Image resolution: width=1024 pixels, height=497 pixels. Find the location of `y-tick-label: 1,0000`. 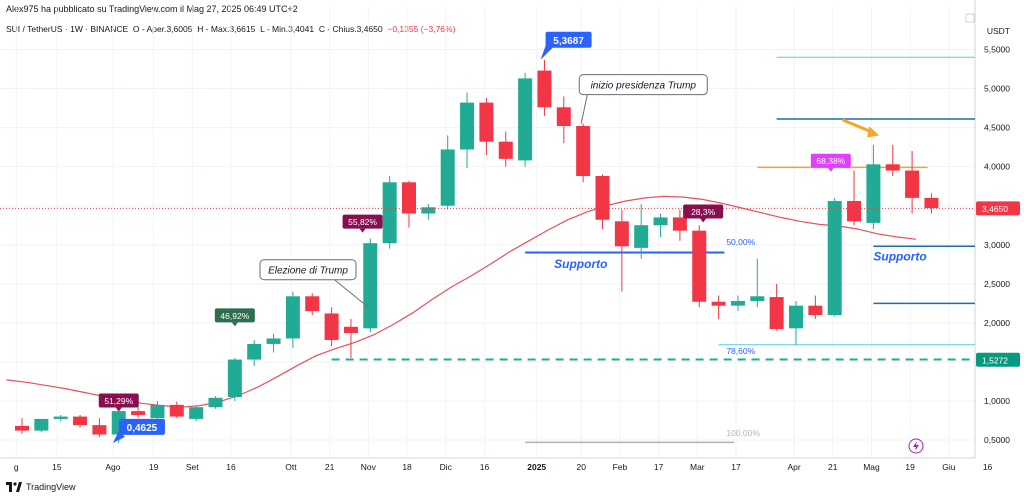

y-tick-label: 1,0000 is located at coordinates (997, 401).